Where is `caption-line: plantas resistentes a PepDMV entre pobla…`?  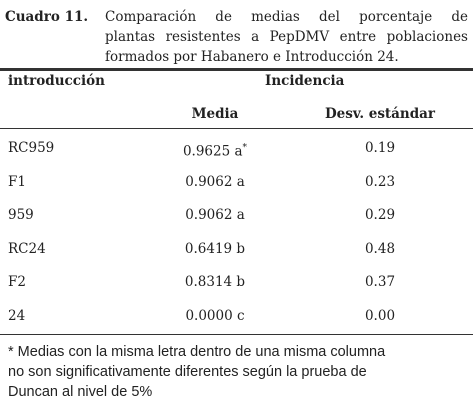 caption-line: plantas resistentes a PepDMV entre pobla… is located at coordinates (286, 37).